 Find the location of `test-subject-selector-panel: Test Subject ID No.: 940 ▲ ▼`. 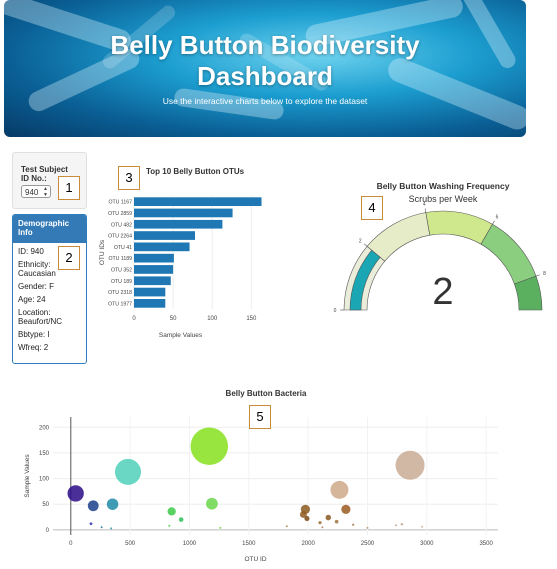

test-subject-selector-panel: Test Subject ID No.: 940 ▲ ▼ is located at coordinates (49, 180).